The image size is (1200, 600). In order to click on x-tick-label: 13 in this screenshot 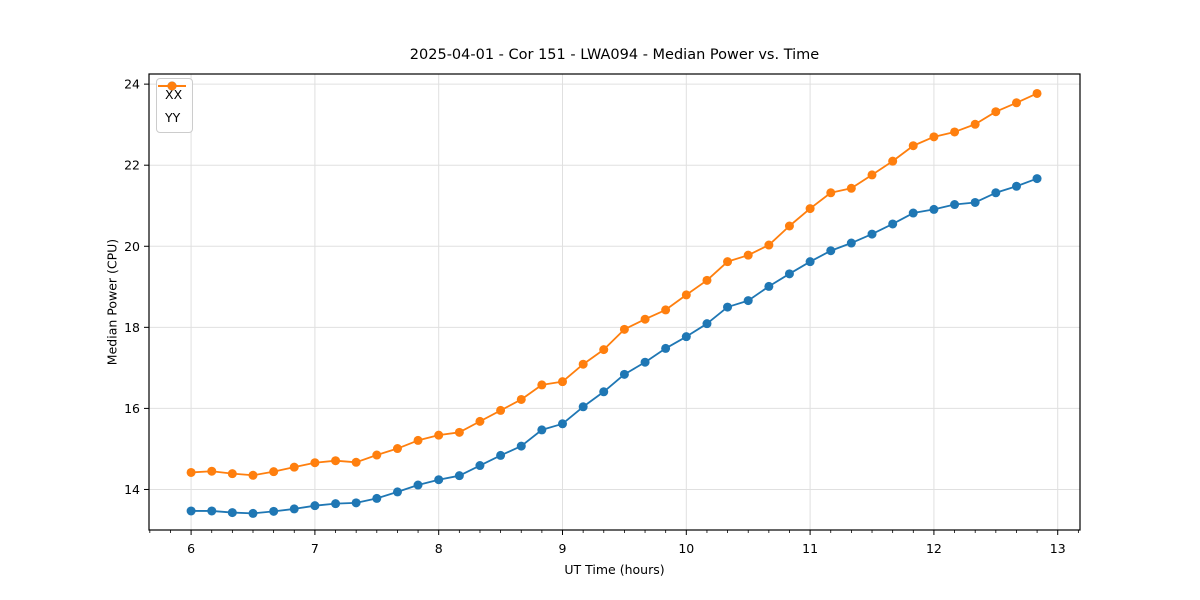, I will do `click(1058, 548)`.